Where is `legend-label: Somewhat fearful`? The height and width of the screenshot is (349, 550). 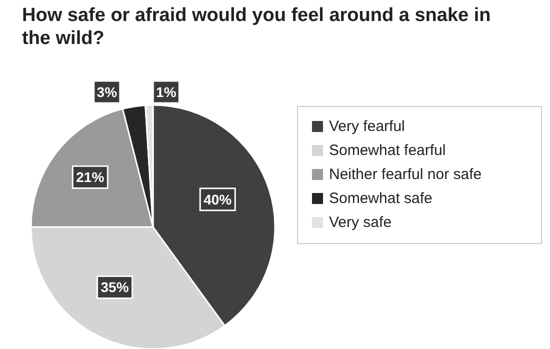
legend-label: Somewhat fearful is located at coordinates (387, 150).